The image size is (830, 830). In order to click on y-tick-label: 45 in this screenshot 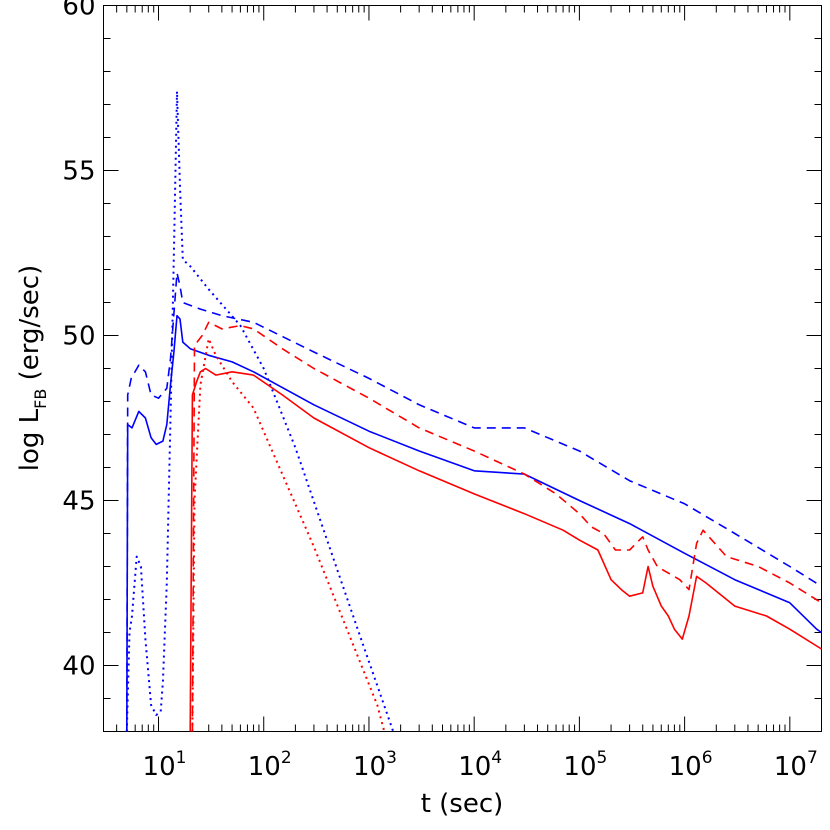, I will do `click(78, 502)`.